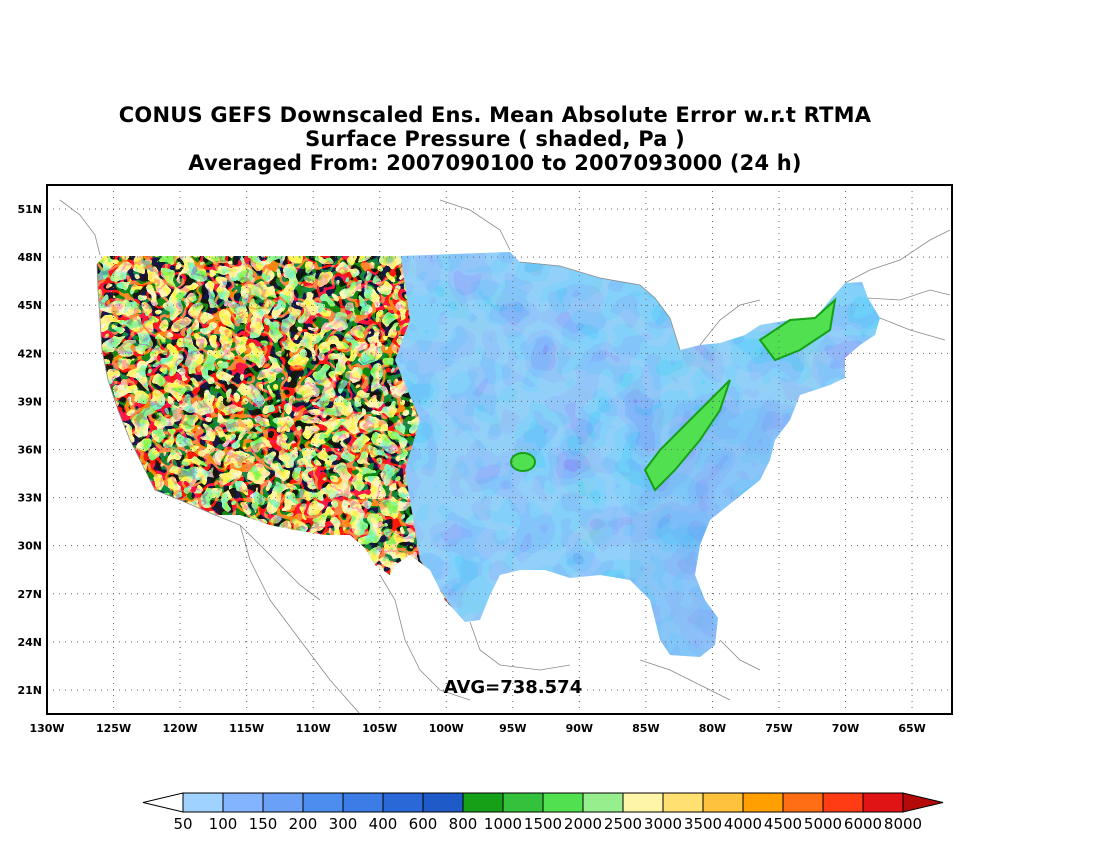  I want to click on lat-tick-label: 30N, so click(29, 546).